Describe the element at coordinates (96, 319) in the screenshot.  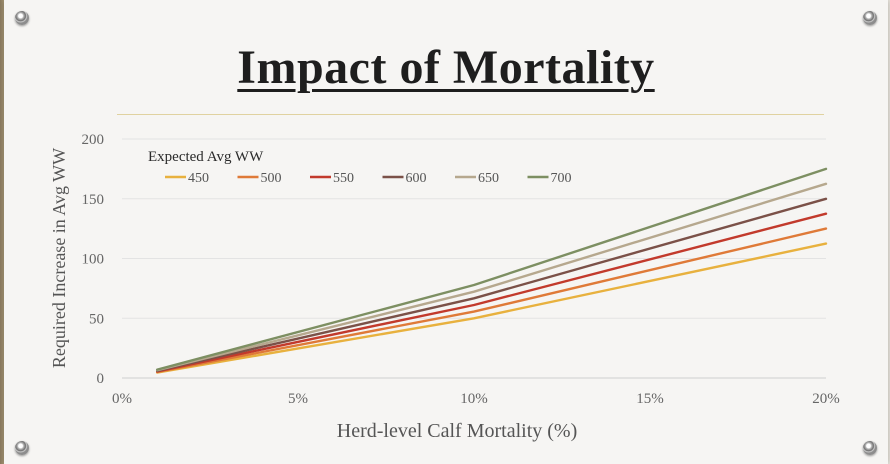
I see `y-tick-label: 50` at that location.